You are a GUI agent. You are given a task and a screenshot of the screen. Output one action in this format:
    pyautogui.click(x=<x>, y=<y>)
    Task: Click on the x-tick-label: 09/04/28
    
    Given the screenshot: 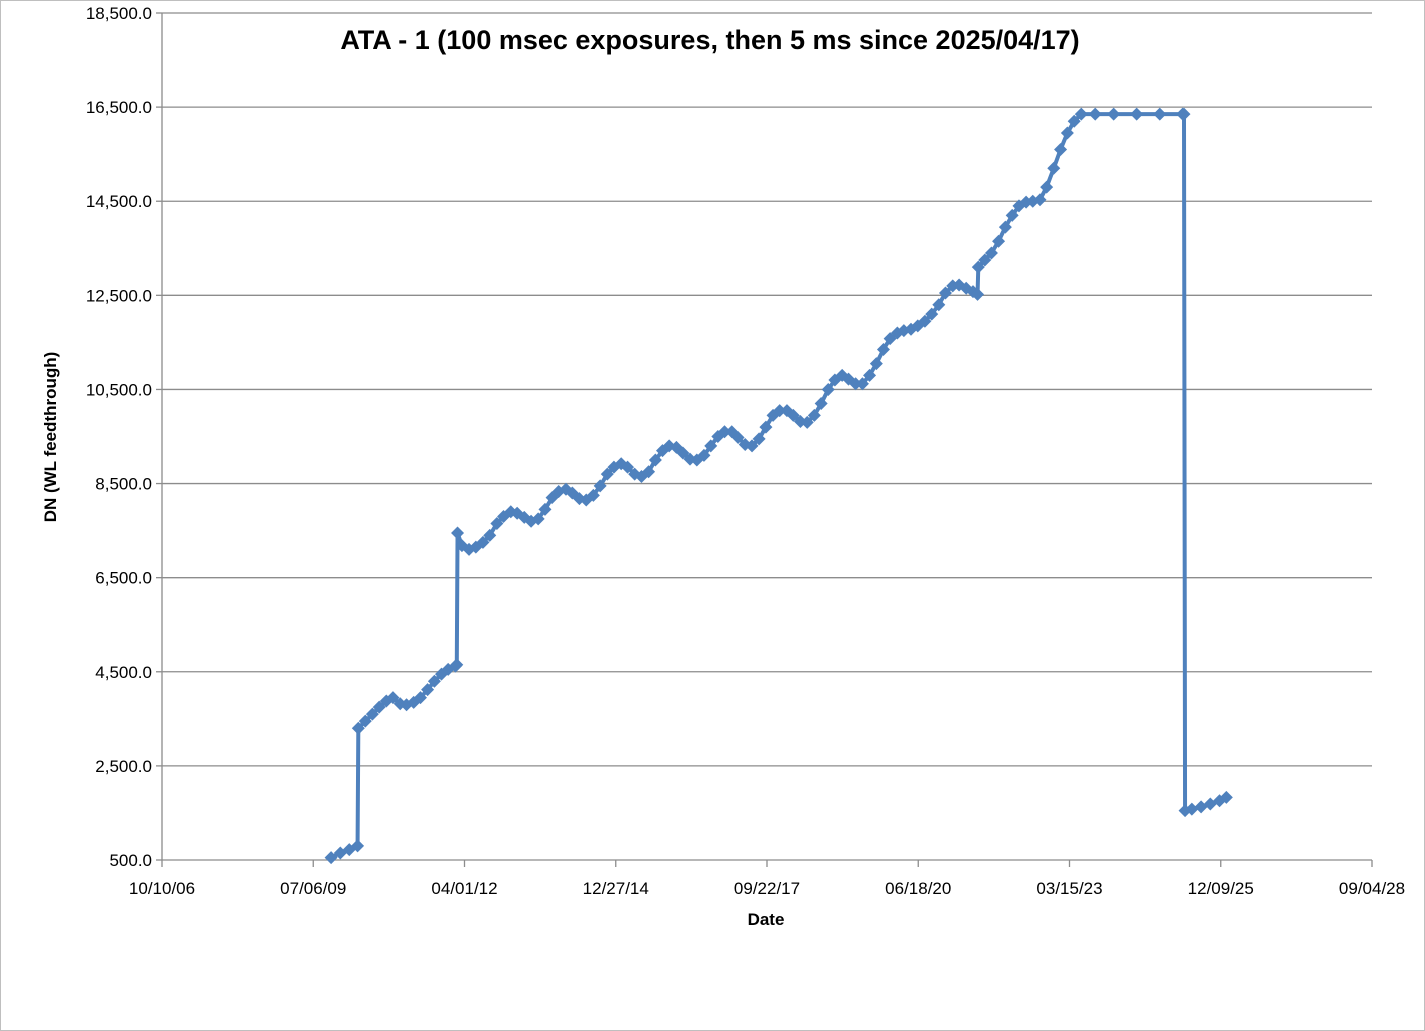 What is the action you would take?
    pyautogui.click(x=1372, y=888)
    